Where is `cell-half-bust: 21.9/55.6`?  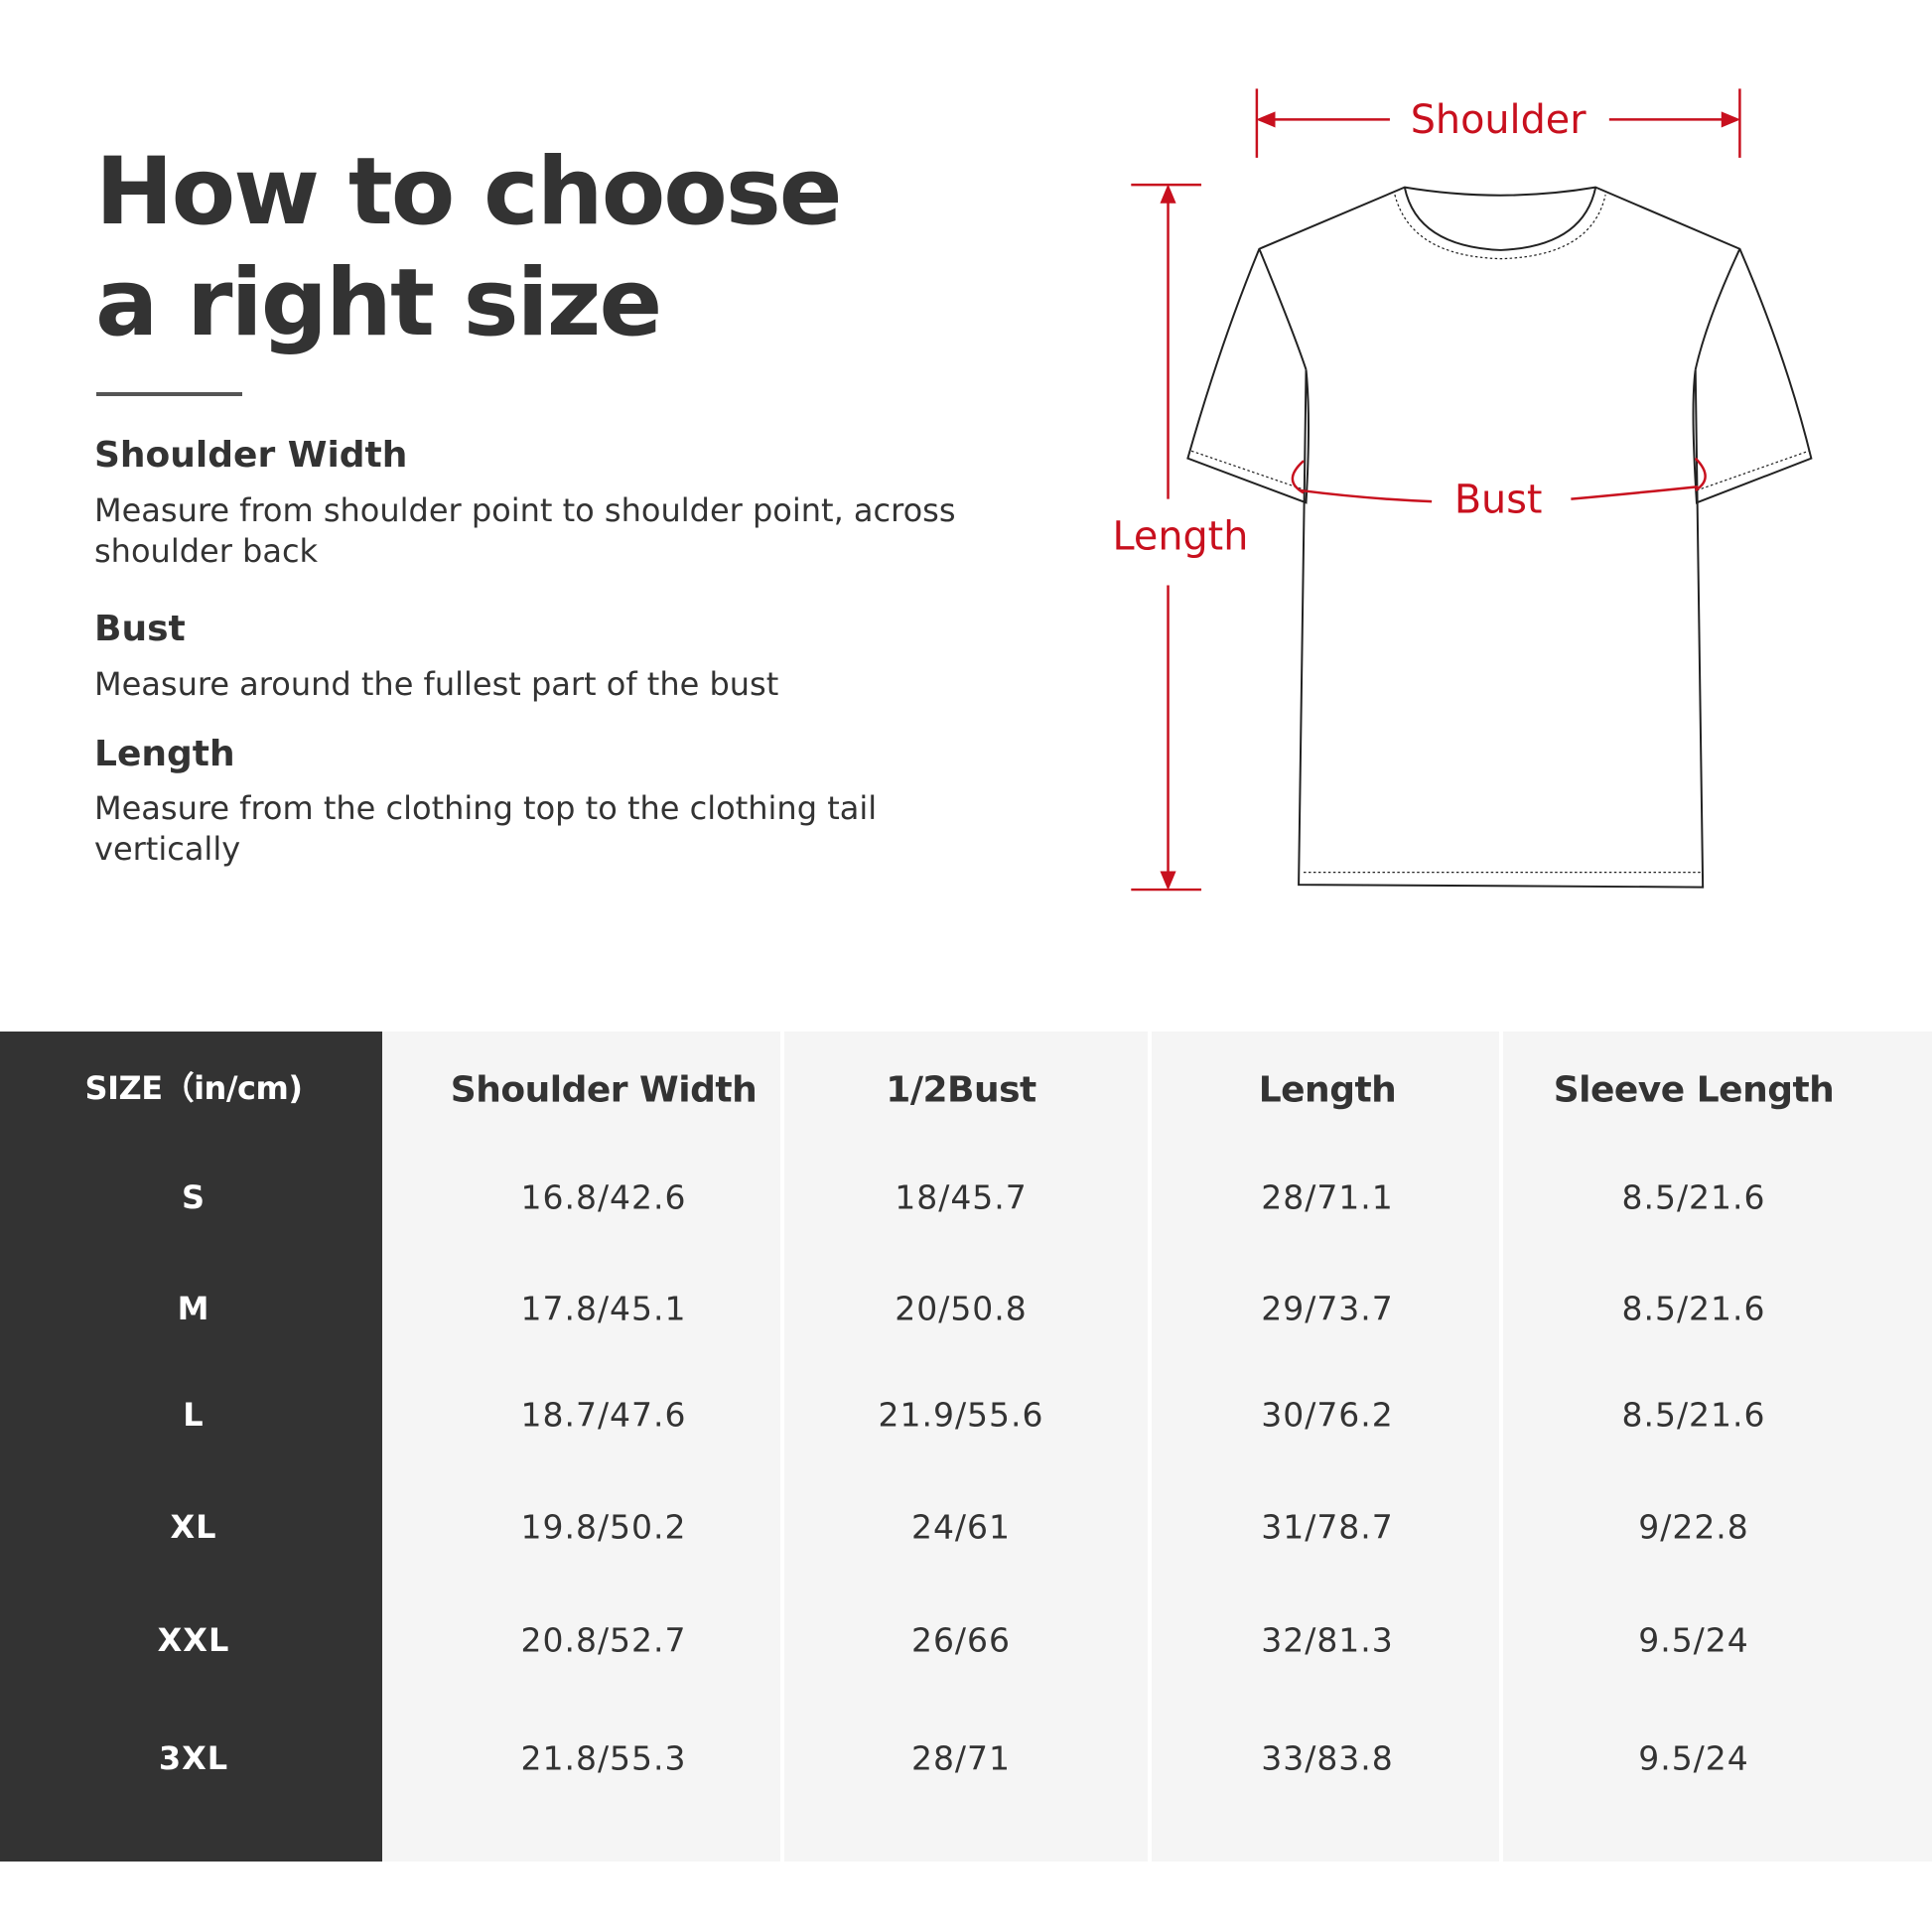 cell-half-bust: 21.9/55.6 is located at coordinates (961, 1415).